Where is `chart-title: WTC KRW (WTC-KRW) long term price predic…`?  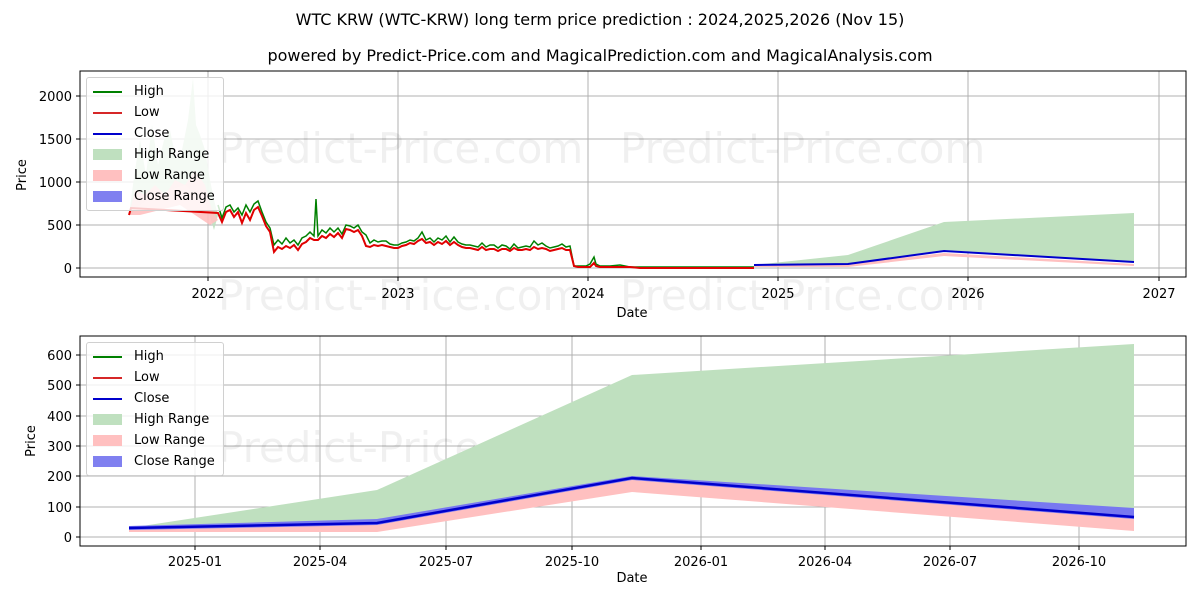
chart-title: WTC KRW (WTC-KRW) long term price predic… is located at coordinates (600, 19).